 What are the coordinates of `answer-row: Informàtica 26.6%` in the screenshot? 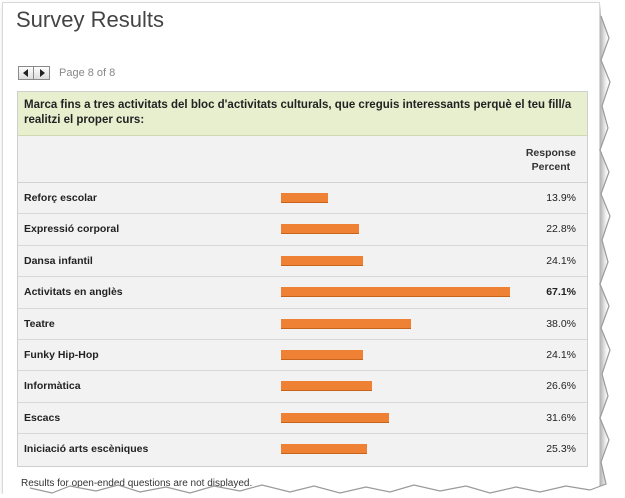 It's located at (302, 387).